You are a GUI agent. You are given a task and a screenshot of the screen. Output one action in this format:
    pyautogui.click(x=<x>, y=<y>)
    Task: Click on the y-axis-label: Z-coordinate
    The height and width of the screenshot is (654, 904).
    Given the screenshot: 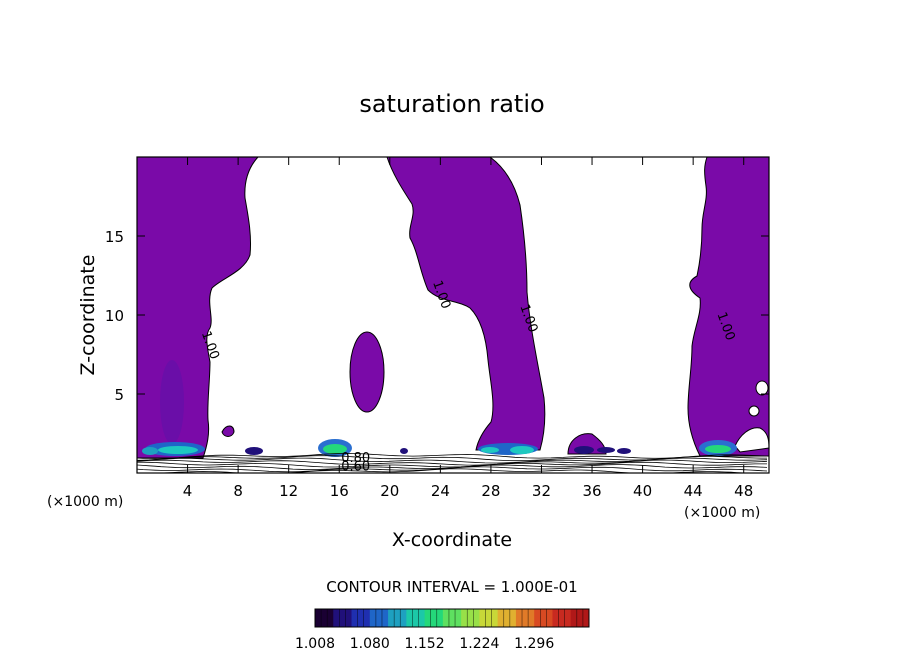 What is the action you would take?
    pyautogui.click(x=88, y=315)
    